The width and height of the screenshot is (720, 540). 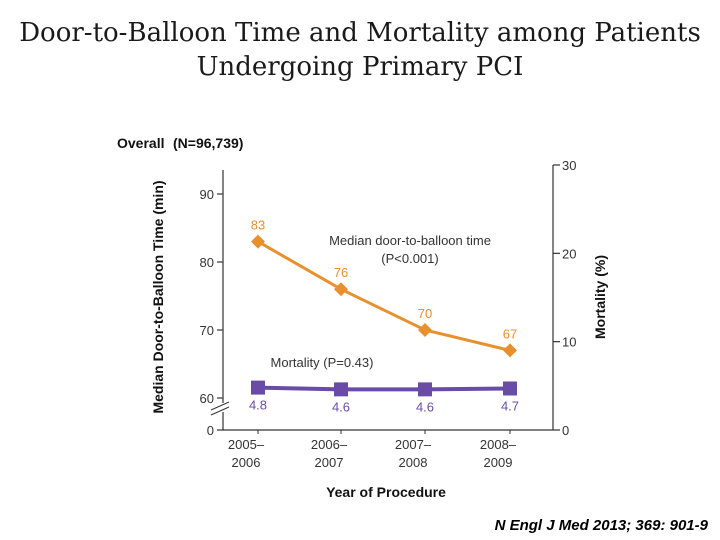 I want to click on right-axis-tick-label: 0, so click(x=565, y=430).